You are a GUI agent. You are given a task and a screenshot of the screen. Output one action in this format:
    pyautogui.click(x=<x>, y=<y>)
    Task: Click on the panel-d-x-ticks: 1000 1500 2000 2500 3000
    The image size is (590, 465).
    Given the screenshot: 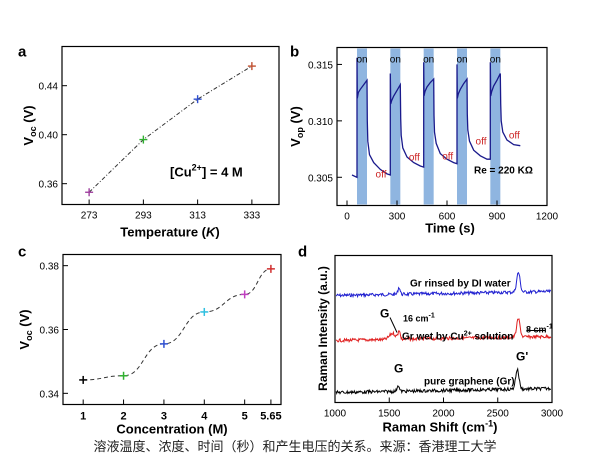 What is the action you would take?
    pyautogui.click(x=444, y=408)
    